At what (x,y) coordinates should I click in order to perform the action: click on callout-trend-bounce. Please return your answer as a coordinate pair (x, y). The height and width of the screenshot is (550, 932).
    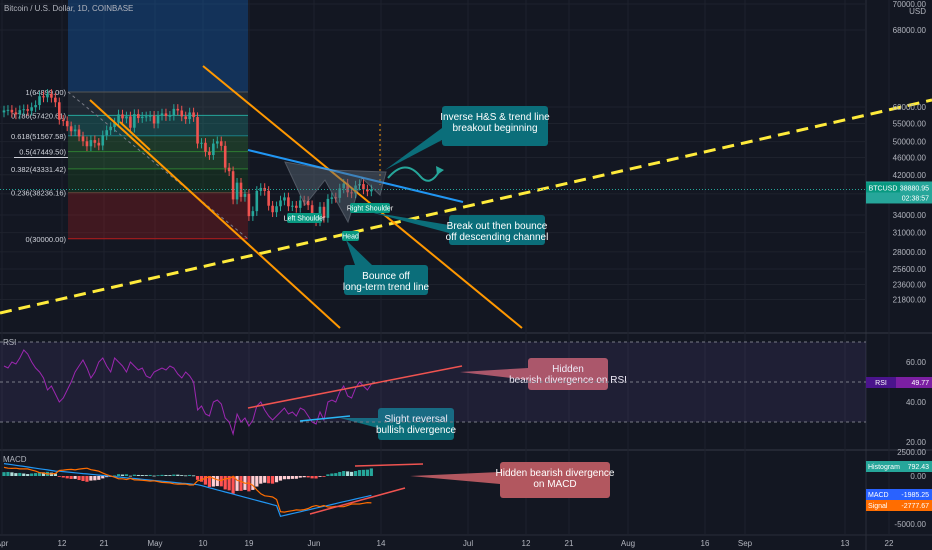
    Looking at the image, I should click on (386, 280).